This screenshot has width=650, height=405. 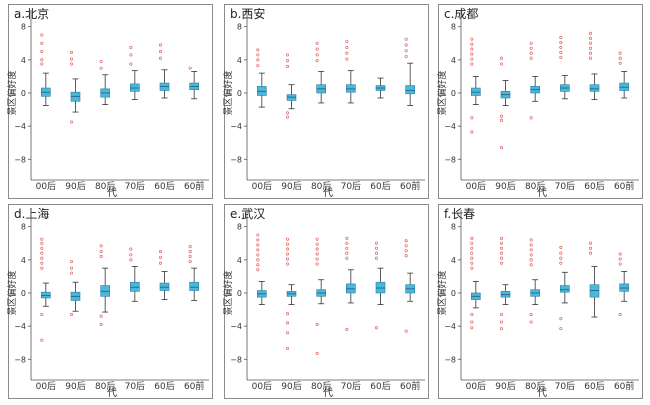 What do you see at coordinates (535, 186) in the screenshot?
I see `x-tick-label: 80后` at bounding box center [535, 186].